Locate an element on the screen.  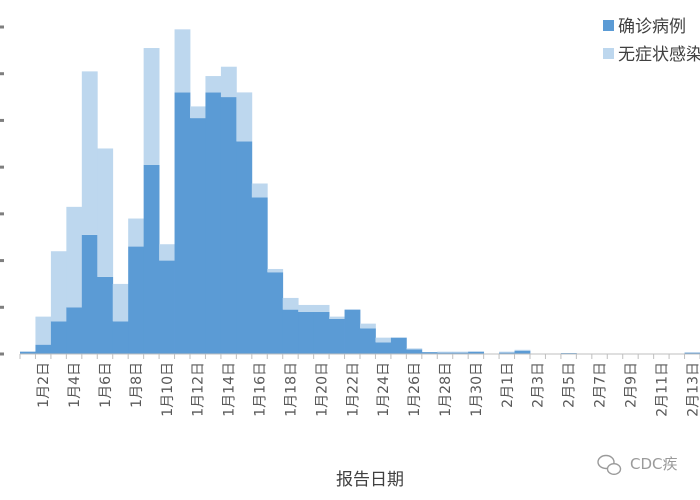
x-tick-label: 2月7日 is located at coordinates (601, 385).